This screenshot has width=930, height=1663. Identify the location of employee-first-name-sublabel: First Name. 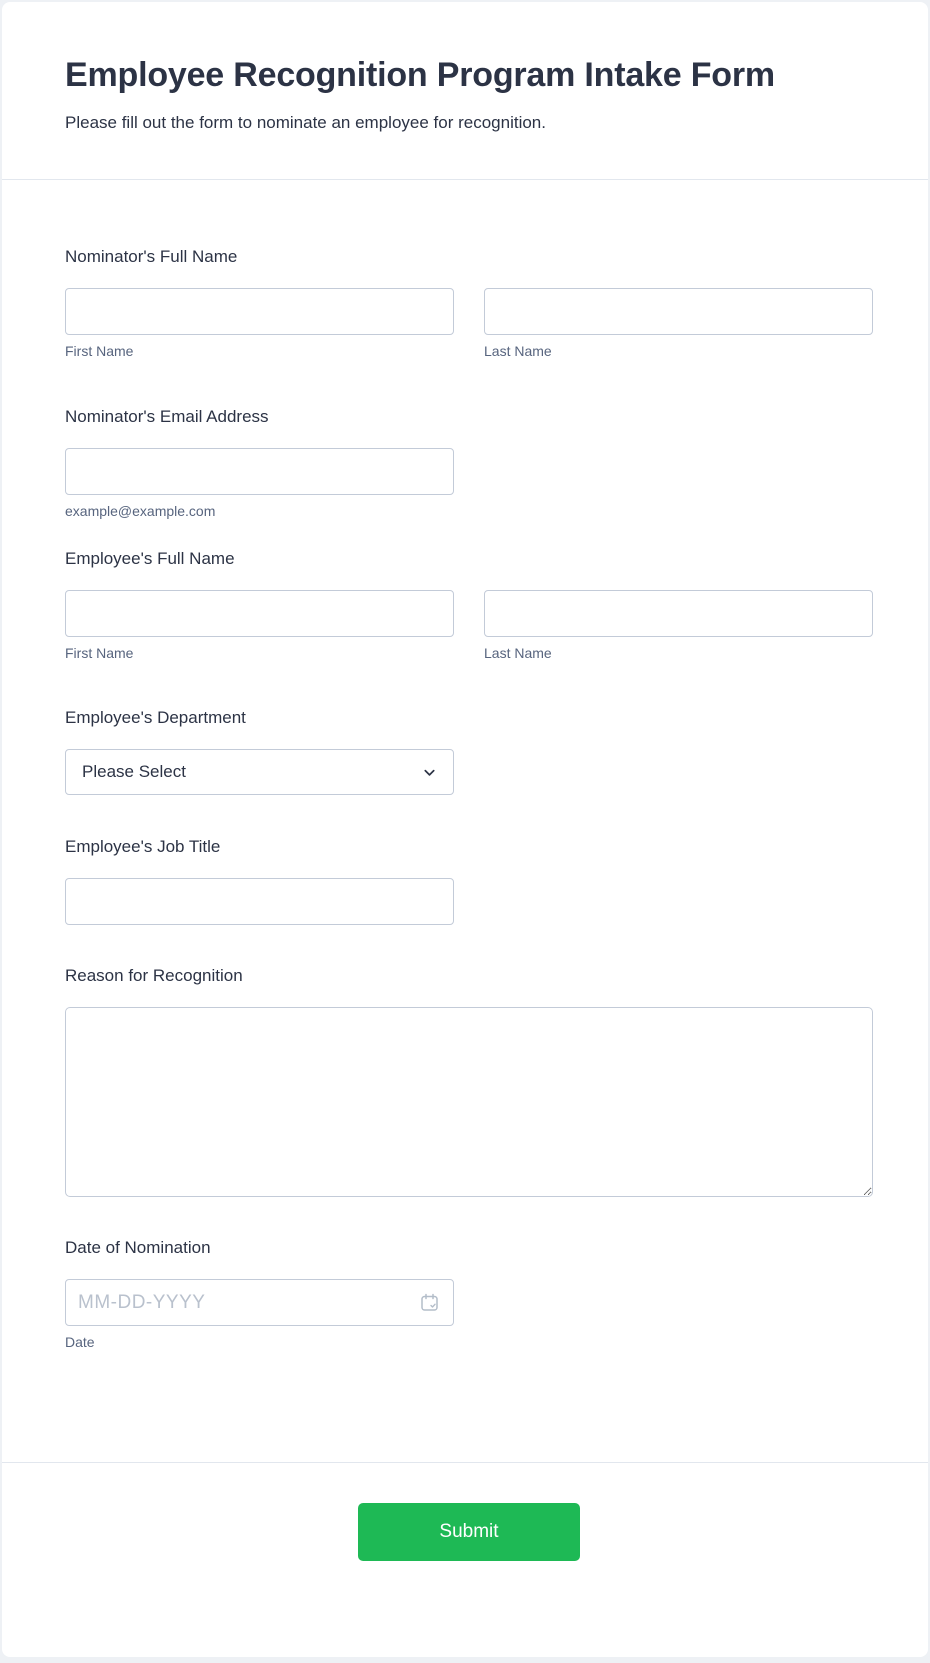
(99, 653).